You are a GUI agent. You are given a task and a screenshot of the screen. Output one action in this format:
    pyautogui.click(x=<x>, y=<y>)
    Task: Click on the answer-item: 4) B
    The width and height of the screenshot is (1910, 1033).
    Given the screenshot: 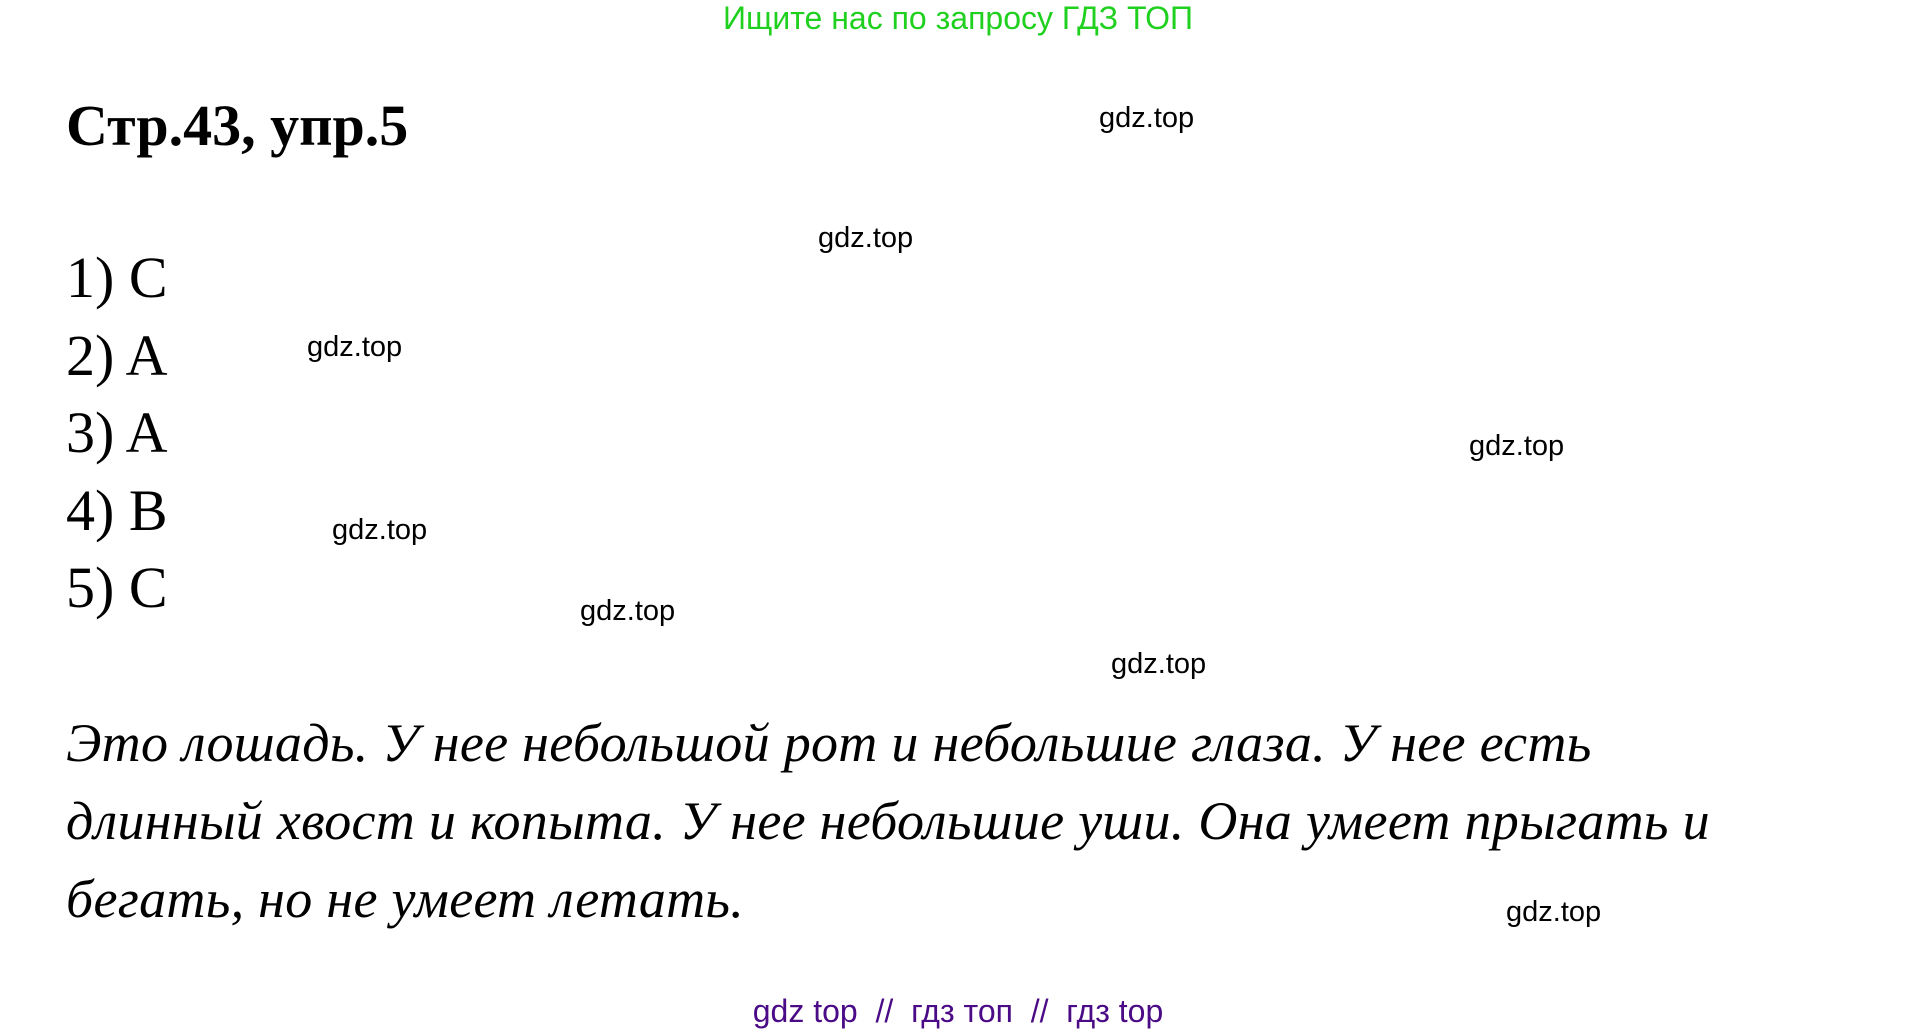 What is the action you would take?
    pyautogui.click(x=117, y=510)
    